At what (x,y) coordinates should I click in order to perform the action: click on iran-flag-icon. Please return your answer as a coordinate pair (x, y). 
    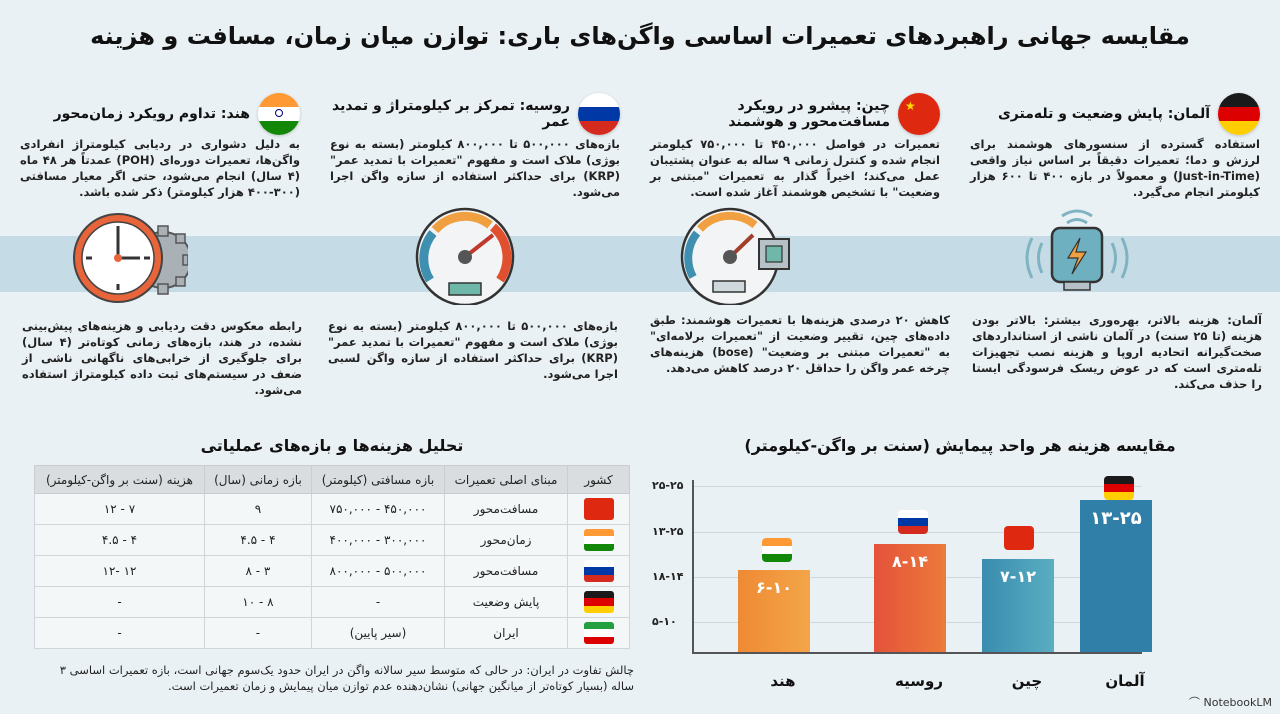
    Looking at the image, I should click on (598, 633).